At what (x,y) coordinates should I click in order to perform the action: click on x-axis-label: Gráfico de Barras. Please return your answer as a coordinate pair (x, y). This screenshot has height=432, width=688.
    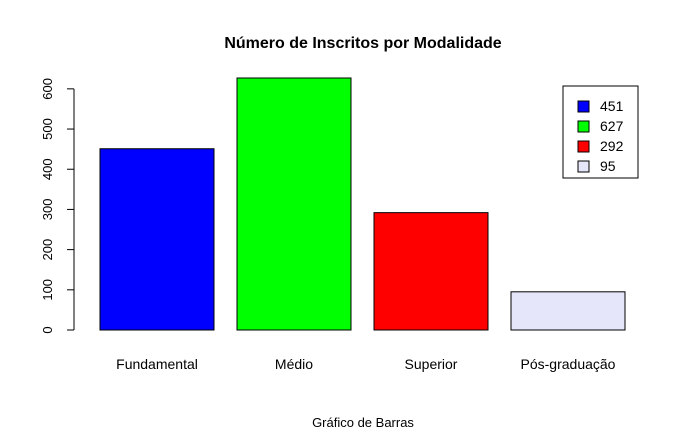
    Looking at the image, I should click on (363, 422).